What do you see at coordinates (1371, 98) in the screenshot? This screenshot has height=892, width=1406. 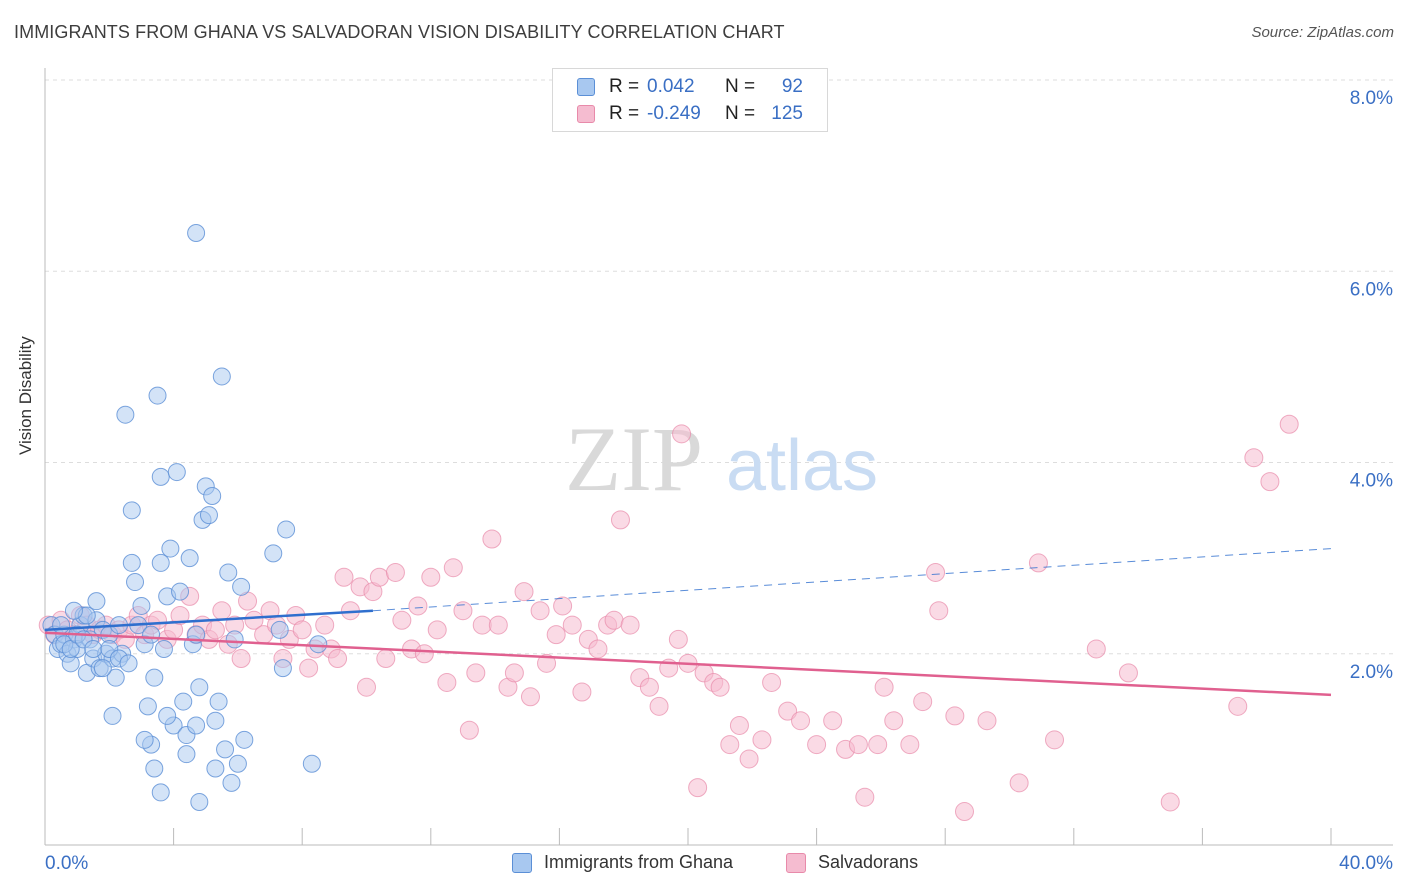 I see `y-tick-label-3: 8.0%` at bounding box center [1371, 98].